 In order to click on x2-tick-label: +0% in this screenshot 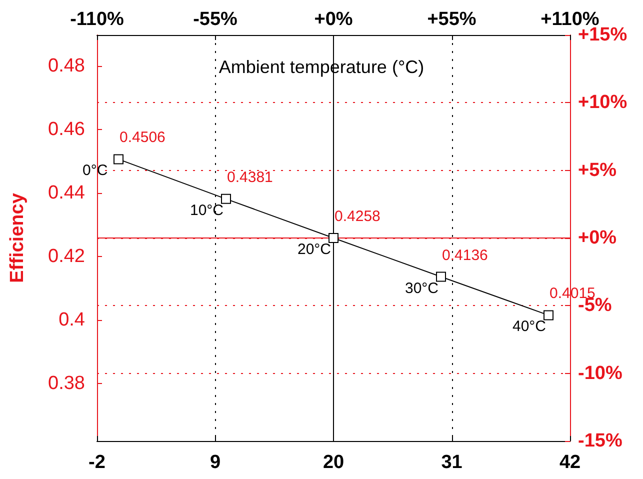, I will do `click(333, 19)`.